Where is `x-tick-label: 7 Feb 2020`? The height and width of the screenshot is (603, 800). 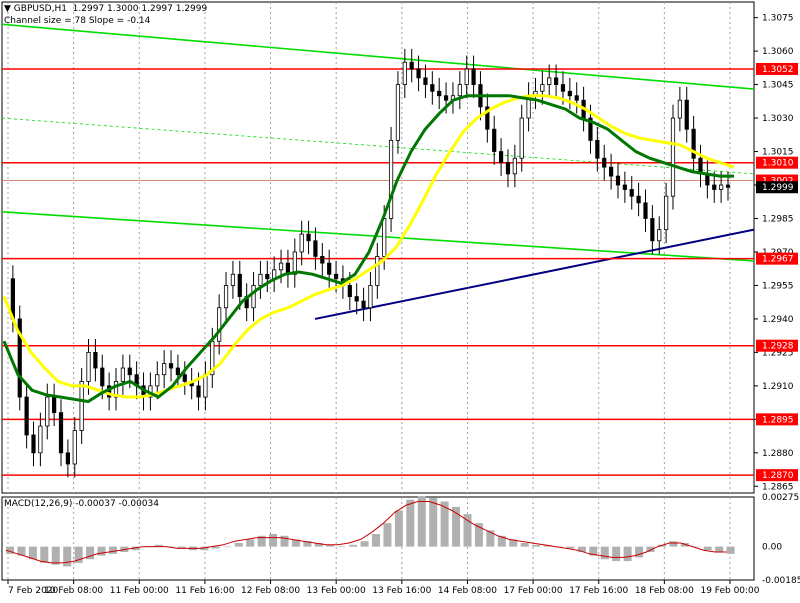 x-tick-label: 7 Feb 2020 is located at coordinates (33, 591).